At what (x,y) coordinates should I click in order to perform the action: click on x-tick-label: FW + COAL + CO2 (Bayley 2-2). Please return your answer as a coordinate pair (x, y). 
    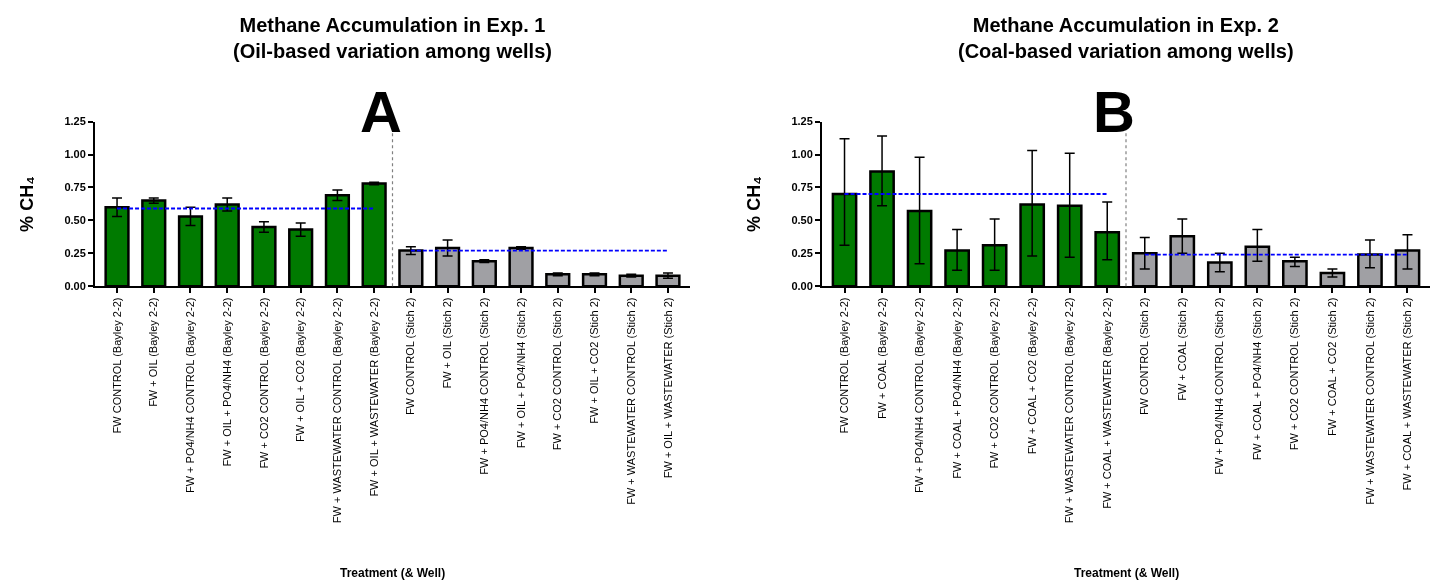
    Looking at the image, I should click on (1031, 376).